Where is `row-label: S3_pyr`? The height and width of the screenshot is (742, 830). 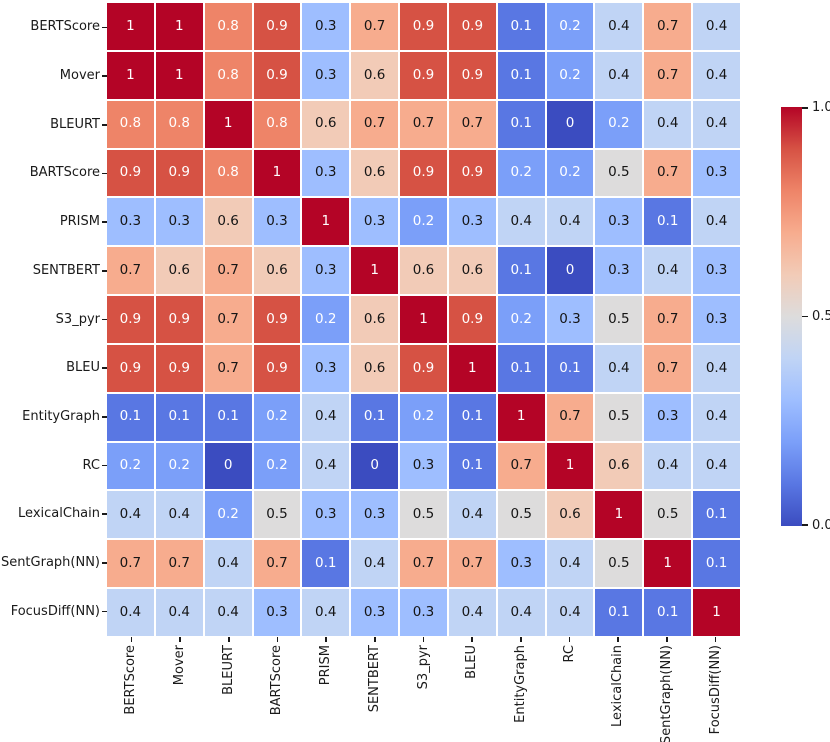 row-label: S3_pyr is located at coordinates (77, 319).